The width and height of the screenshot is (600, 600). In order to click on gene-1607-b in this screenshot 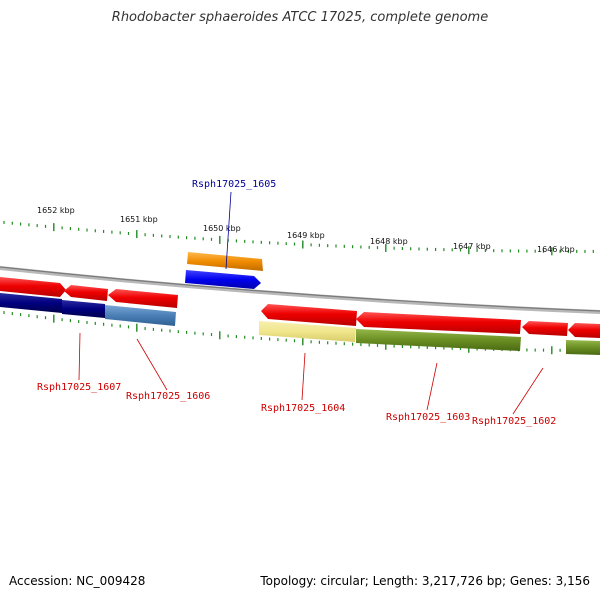, I will do `click(83, 309)`.